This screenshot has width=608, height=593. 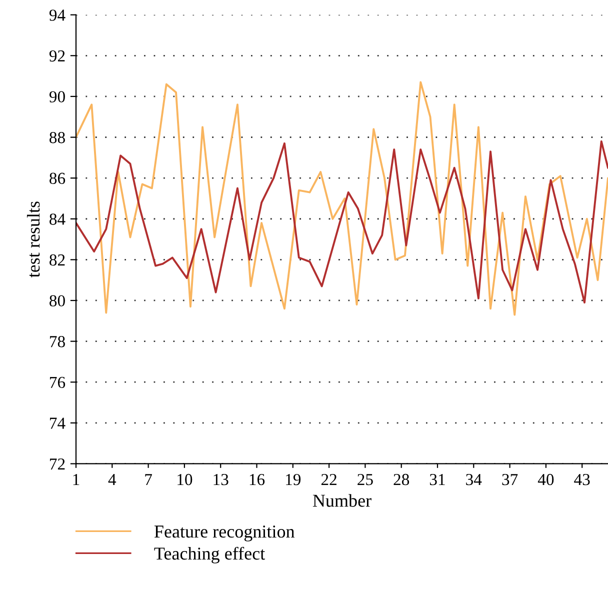 What do you see at coordinates (474, 480) in the screenshot?
I see `x-tick-label: 34` at bounding box center [474, 480].